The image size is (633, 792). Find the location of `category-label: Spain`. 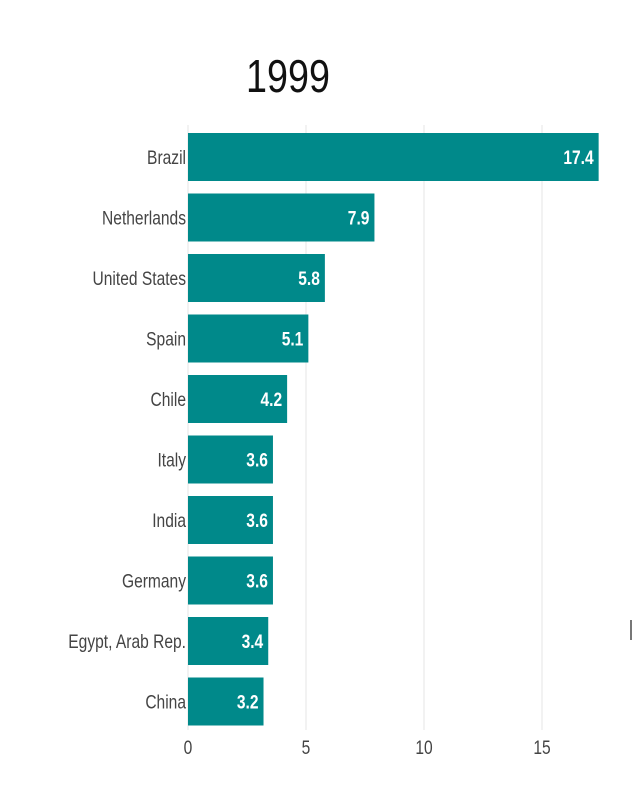

category-label: Spain is located at coordinates (166, 339).